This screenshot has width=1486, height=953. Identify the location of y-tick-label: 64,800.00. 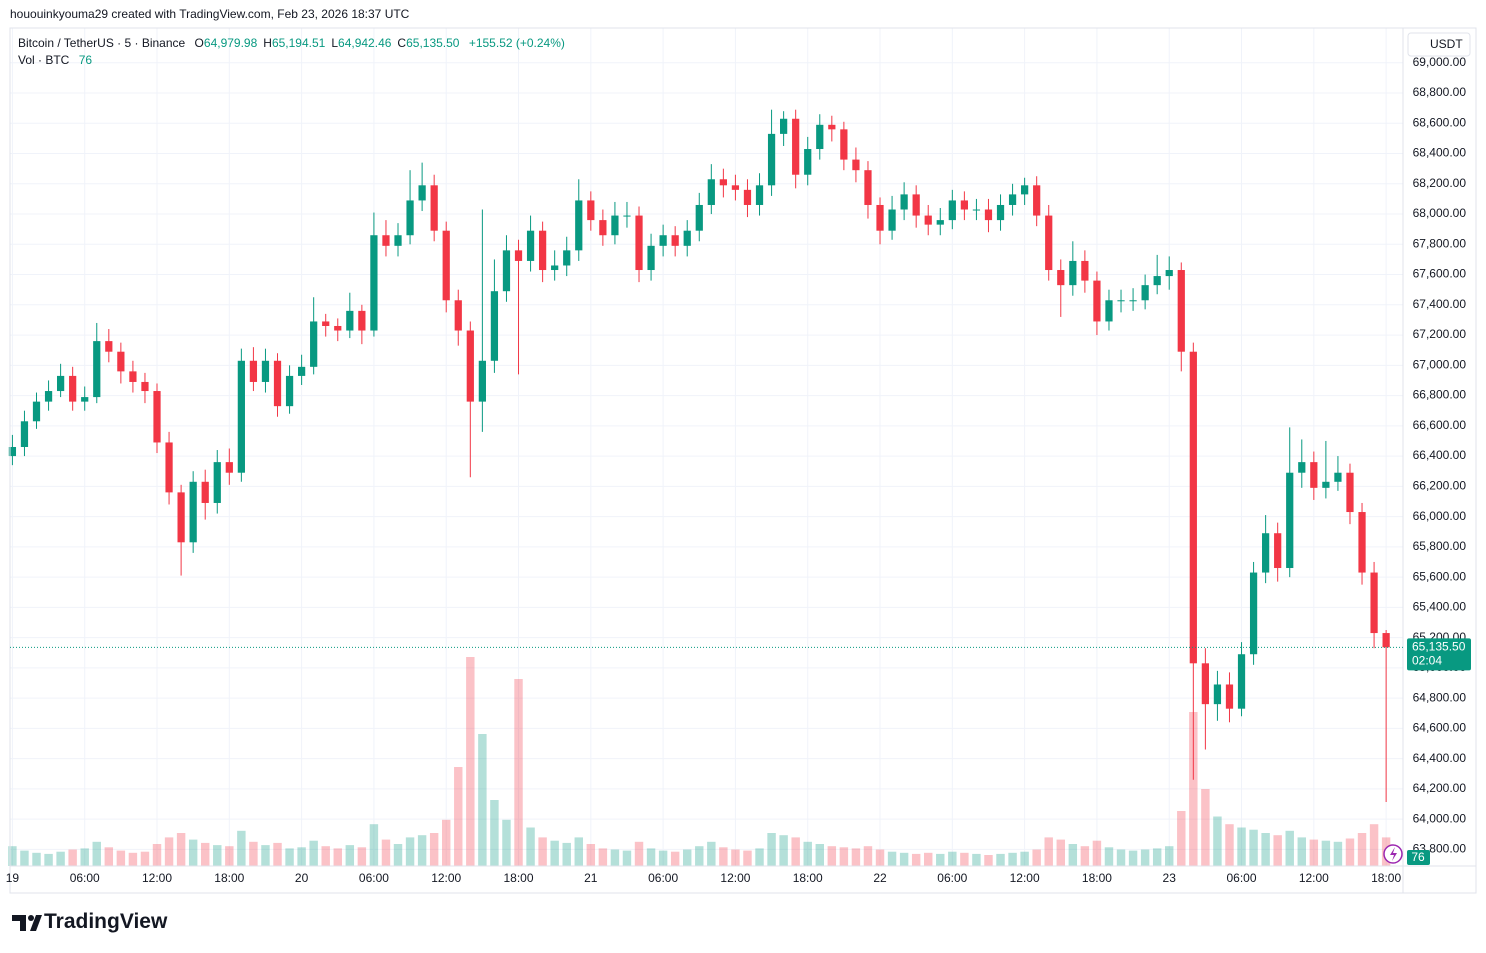
(1440, 697).